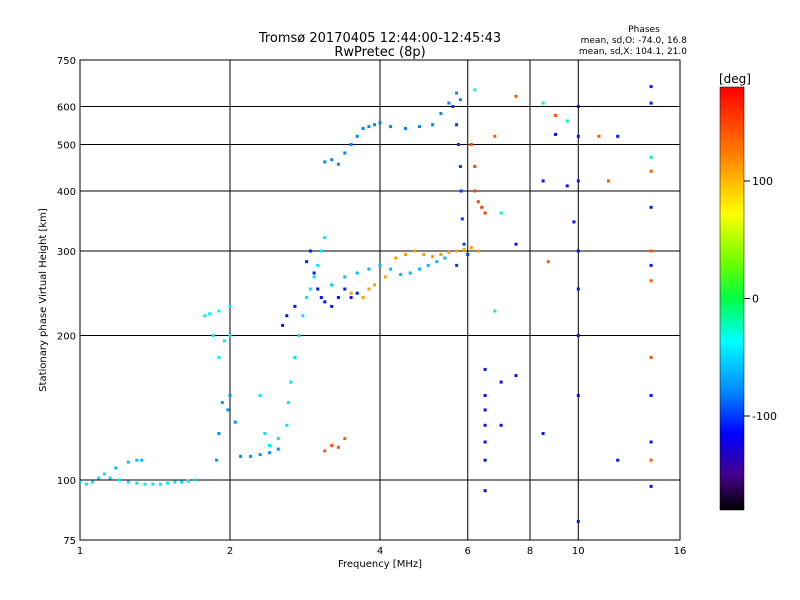 This screenshot has height=600, width=800. What do you see at coordinates (680, 551) in the screenshot?
I see `x-tick-label: 16` at bounding box center [680, 551].